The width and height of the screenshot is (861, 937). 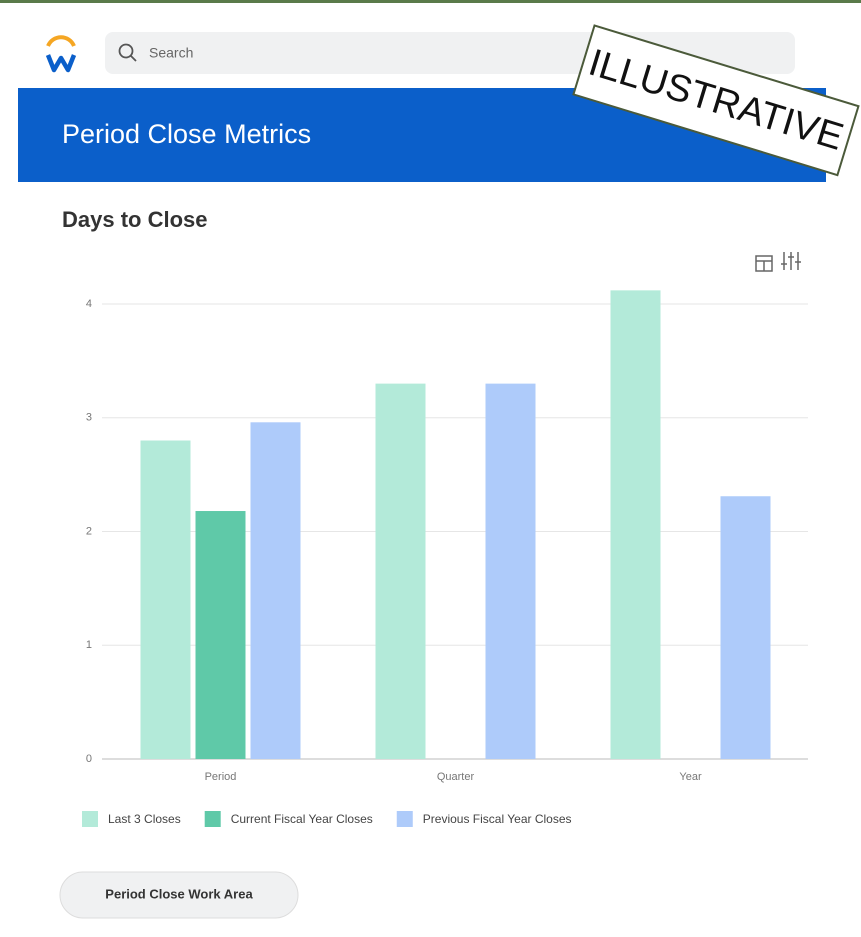 What do you see at coordinates (171, 53) in the screenshot?
I see `search-placeholder: Search` at bounding box center [171, 53].